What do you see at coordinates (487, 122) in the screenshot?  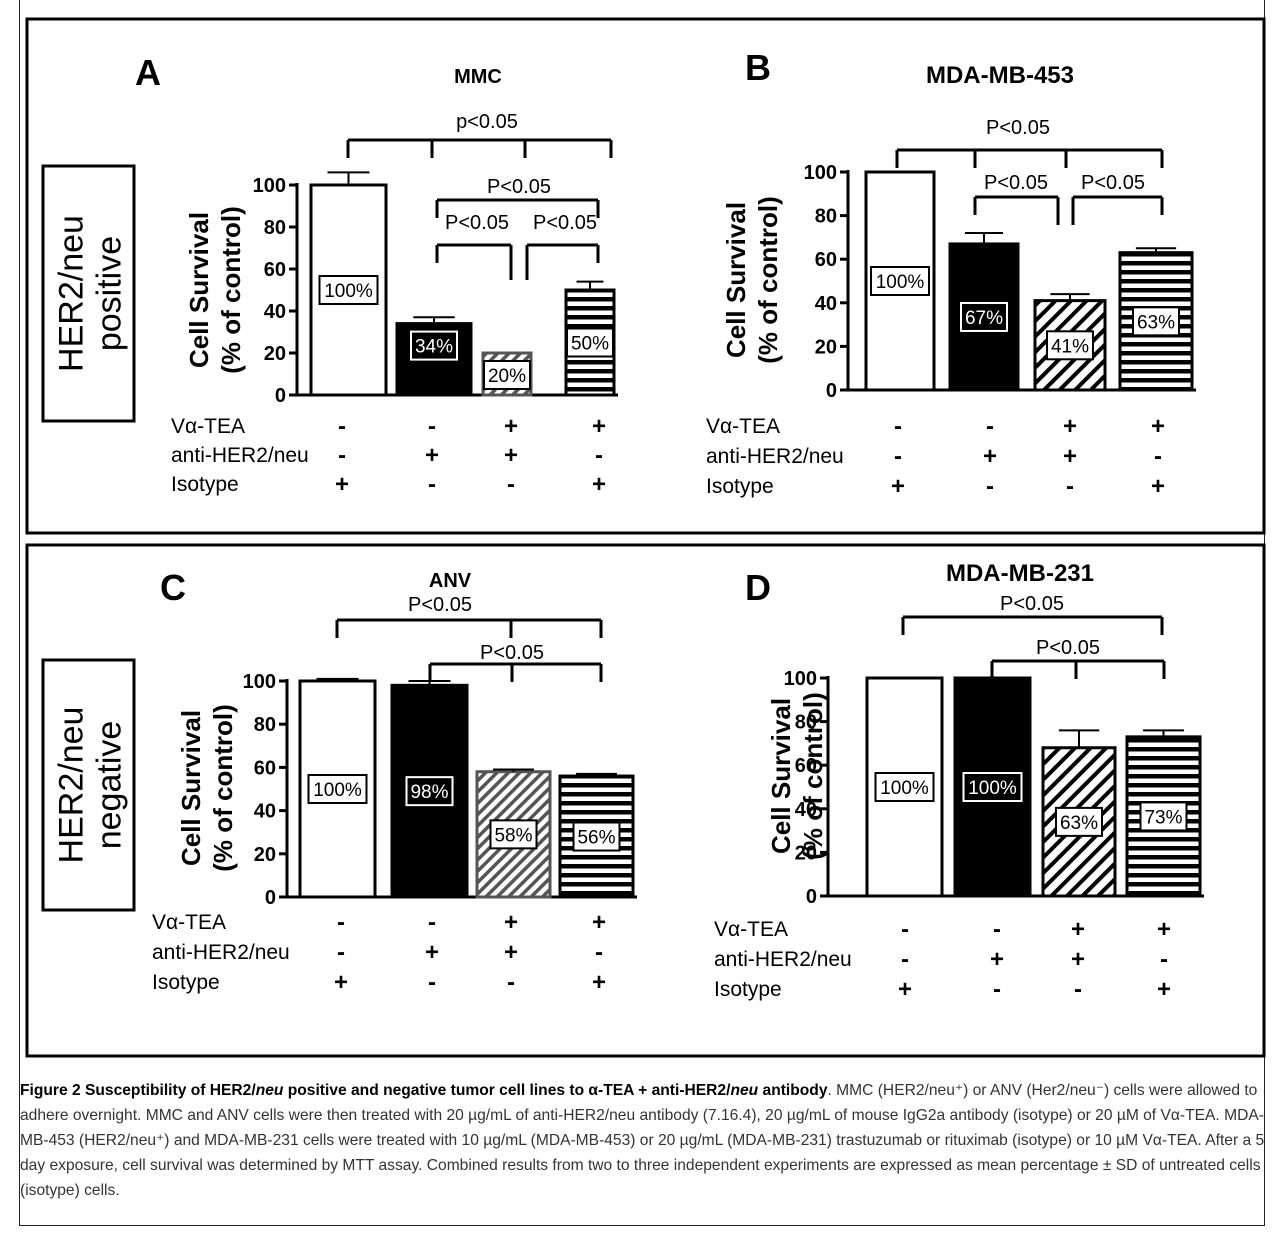 I see `significance-label: p<0.05` at bounding box center [487, 122].